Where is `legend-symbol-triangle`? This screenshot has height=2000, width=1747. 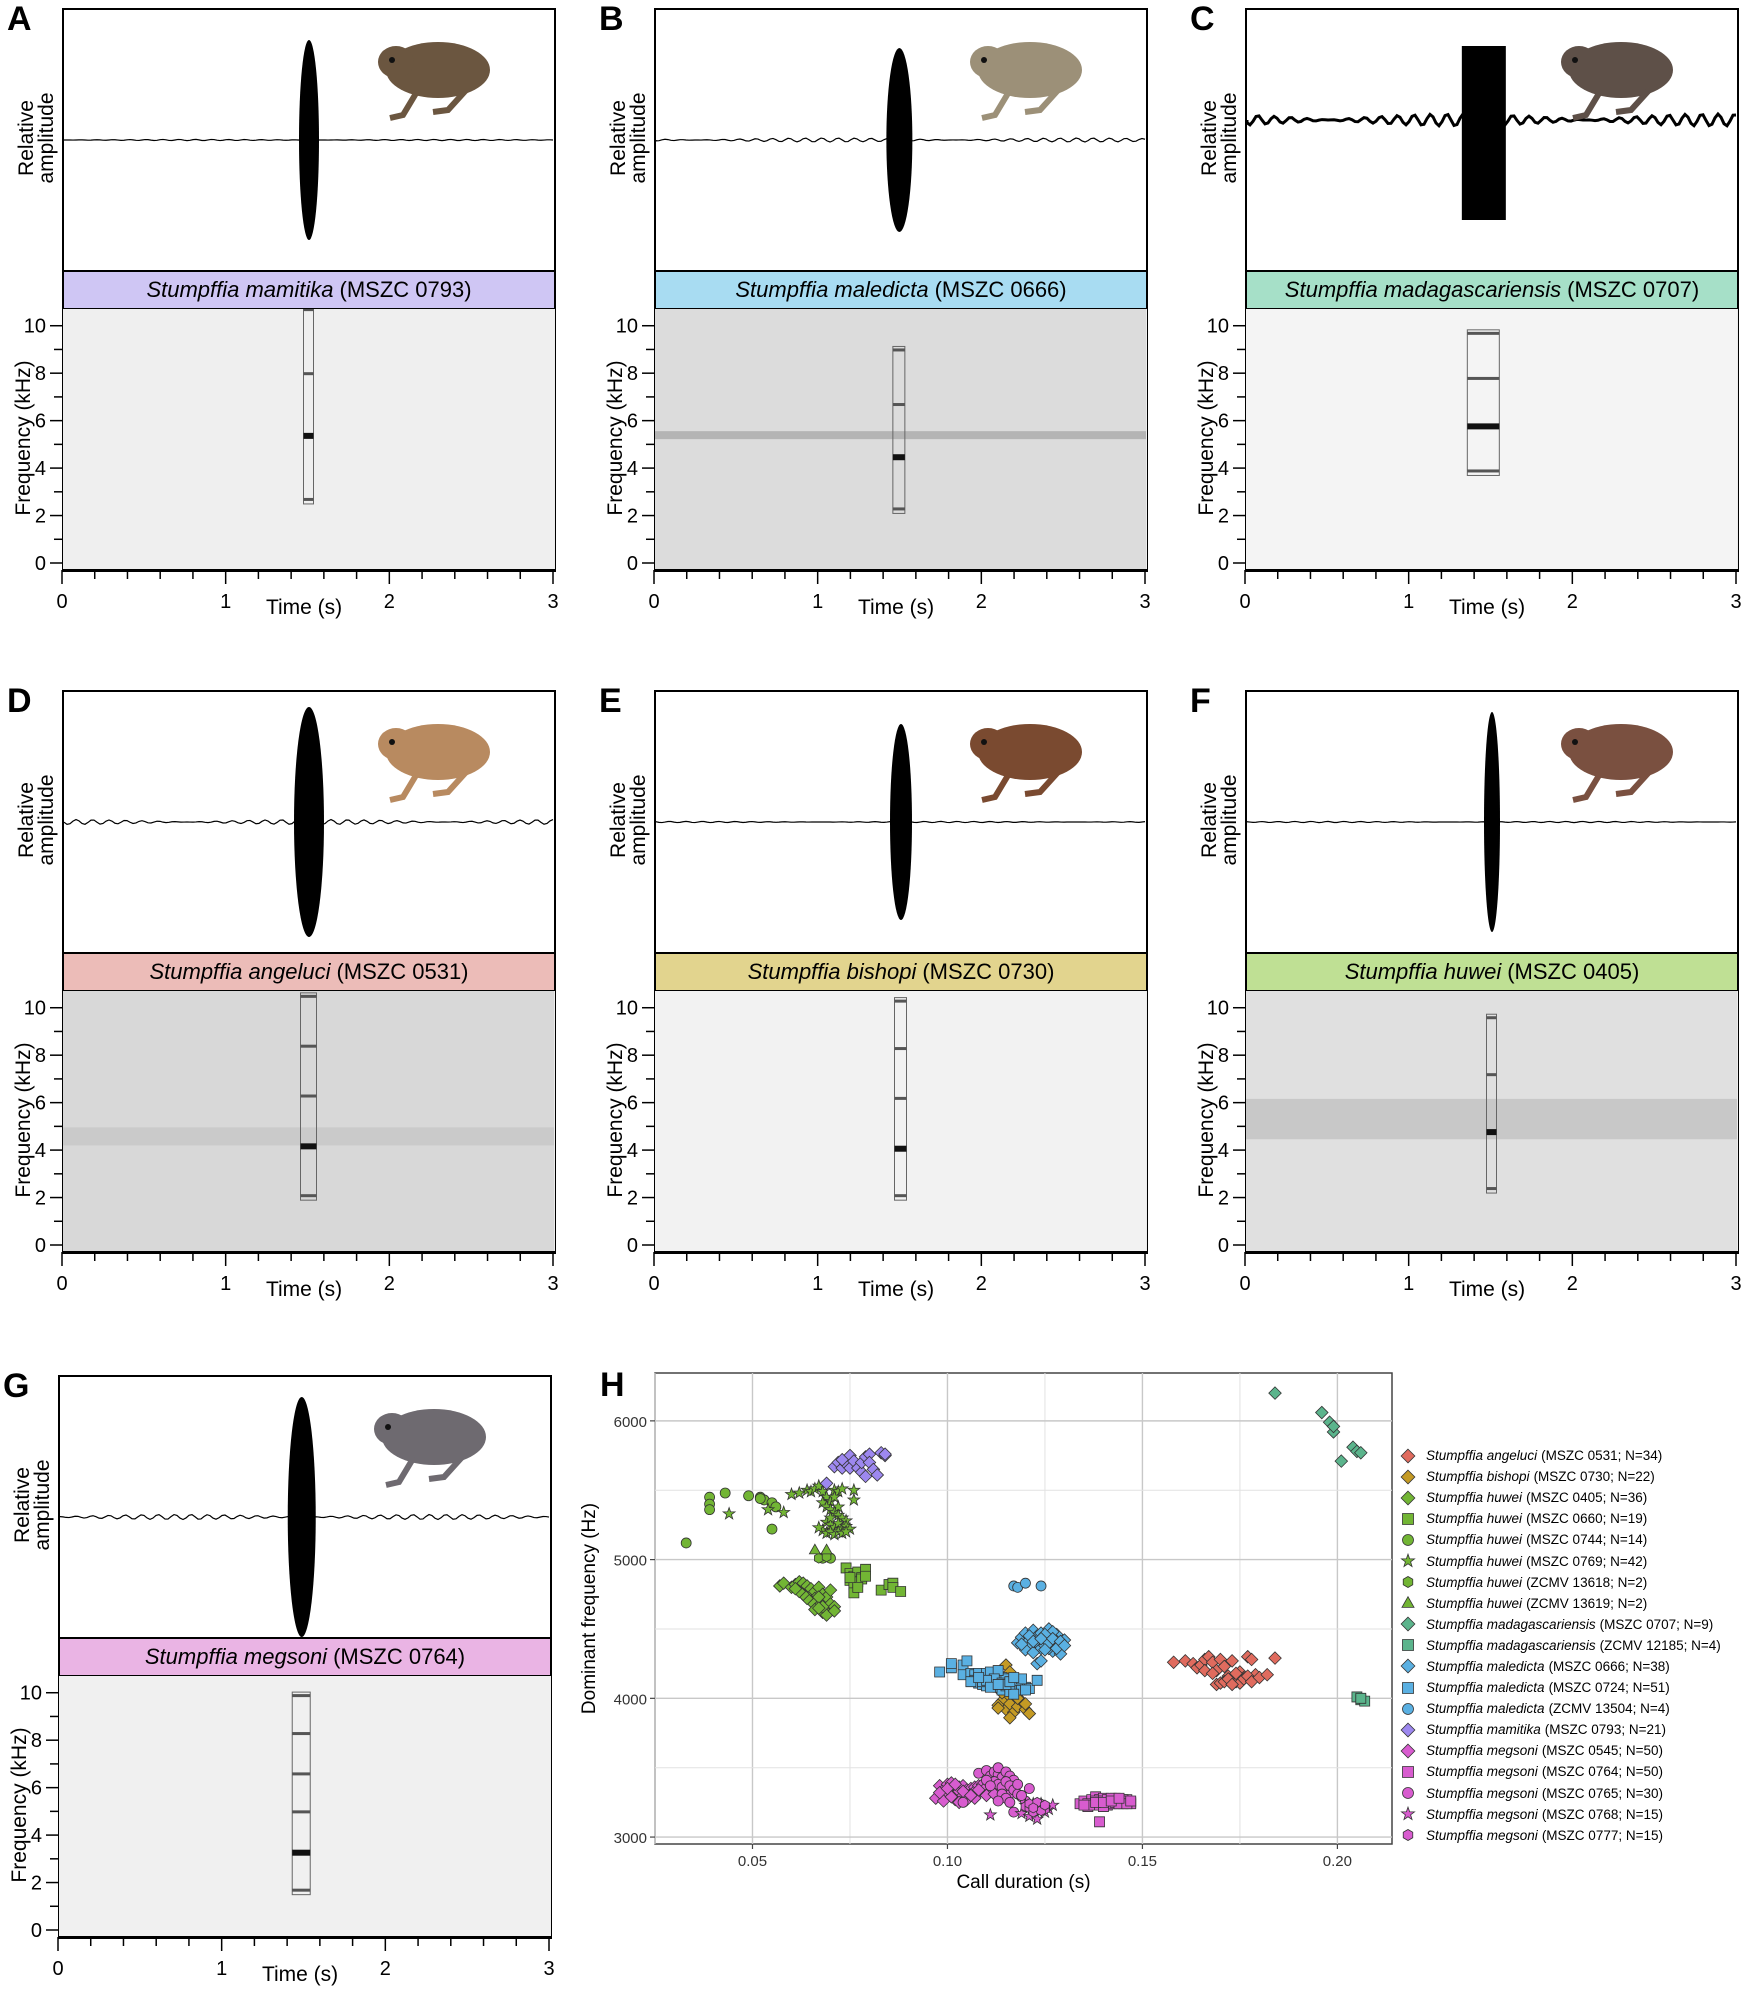
legend-symbol-triangle is located at coordinates (1408, 1602).